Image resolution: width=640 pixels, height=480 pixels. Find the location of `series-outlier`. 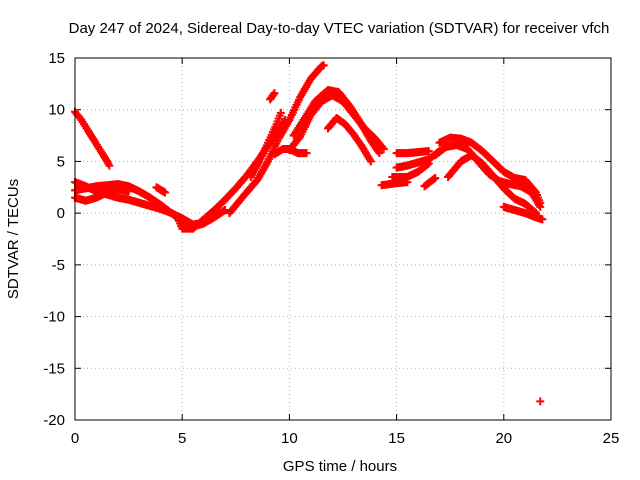

series-outlier is located at coordinates (540, 401).